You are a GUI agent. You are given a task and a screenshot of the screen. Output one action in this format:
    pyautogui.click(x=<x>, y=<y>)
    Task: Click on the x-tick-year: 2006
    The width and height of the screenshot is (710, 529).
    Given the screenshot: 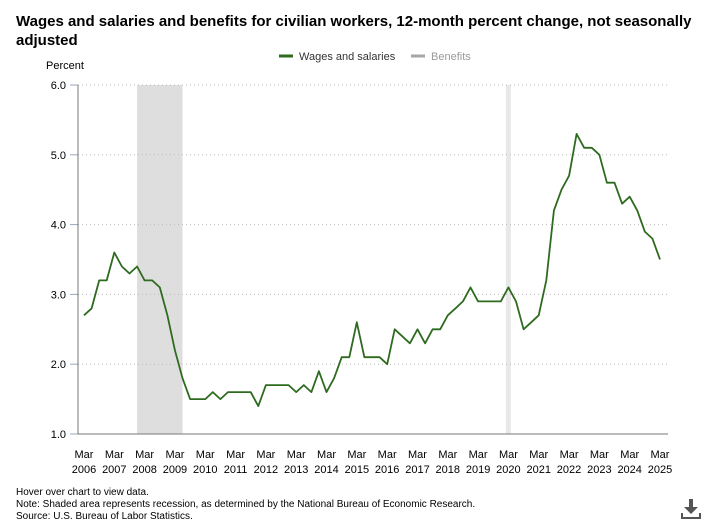 What is the action you would take?
    pyautogui.click(x=84, y=470)
    